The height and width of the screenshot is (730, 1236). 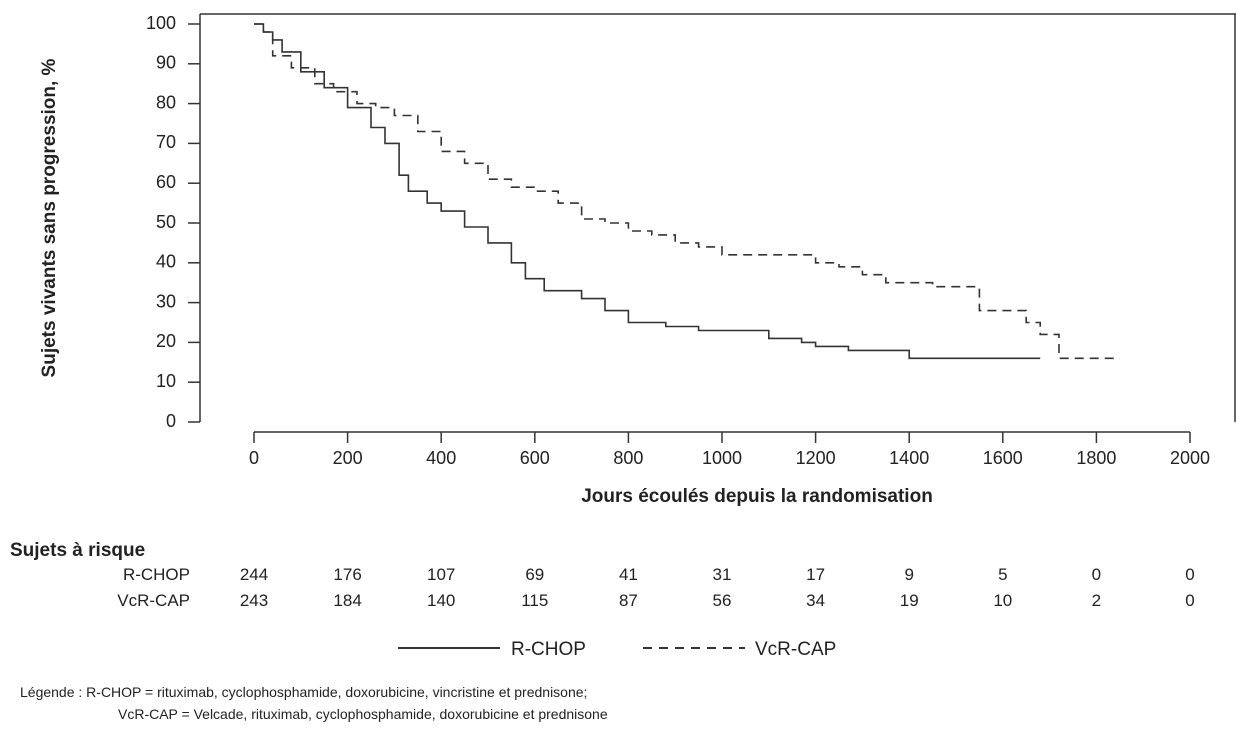 I want to click on y-axis-label: Sujets vivants sans progression, %, so click(x=49, y=217).